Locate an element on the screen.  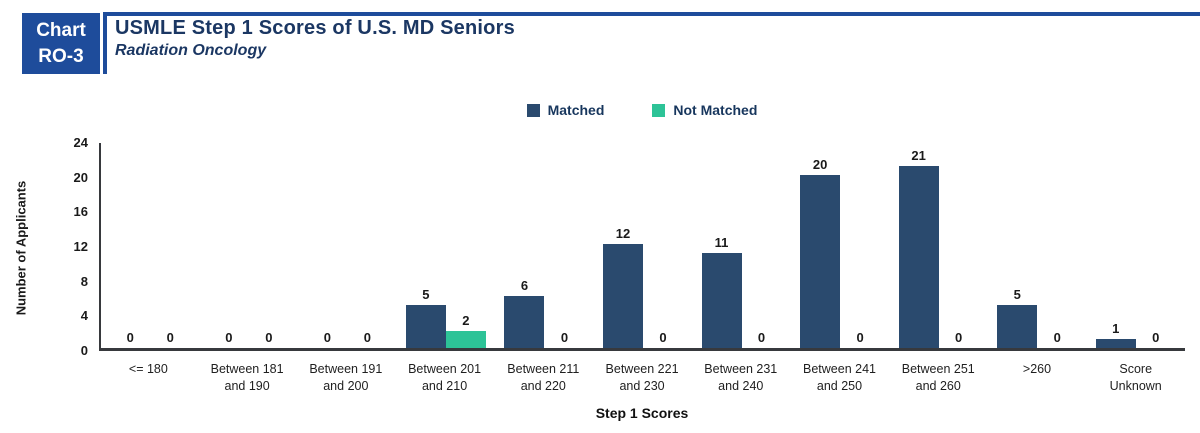
y-axis-tick: 4 is located at coordinates (84, 316).